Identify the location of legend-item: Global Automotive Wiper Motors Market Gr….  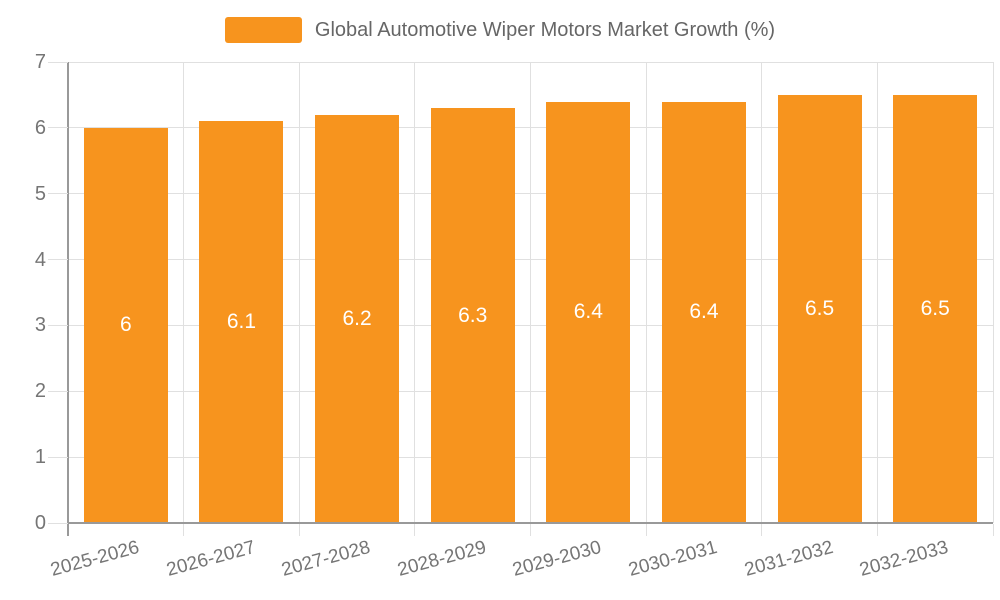
(500, 30).